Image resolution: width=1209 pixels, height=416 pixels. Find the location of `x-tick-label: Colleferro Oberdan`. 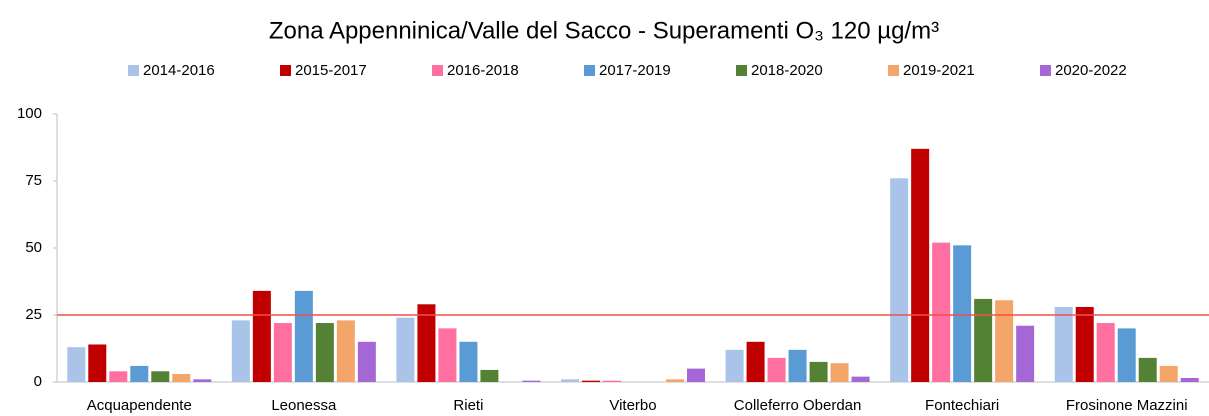

x-tick-label: Colleferro Oberdan is located at coordinates (798, 405).